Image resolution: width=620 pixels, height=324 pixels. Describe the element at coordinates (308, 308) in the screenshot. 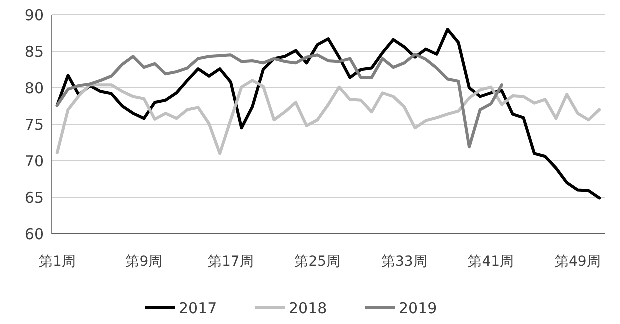

I see `legend-label: 2018` at that location.